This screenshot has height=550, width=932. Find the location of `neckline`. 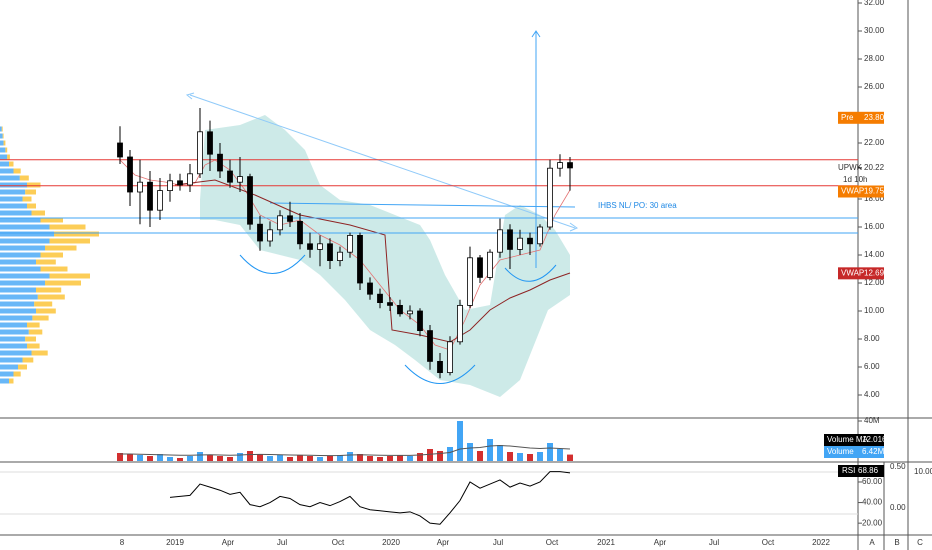

neckline is located at coordinates (422, 205).